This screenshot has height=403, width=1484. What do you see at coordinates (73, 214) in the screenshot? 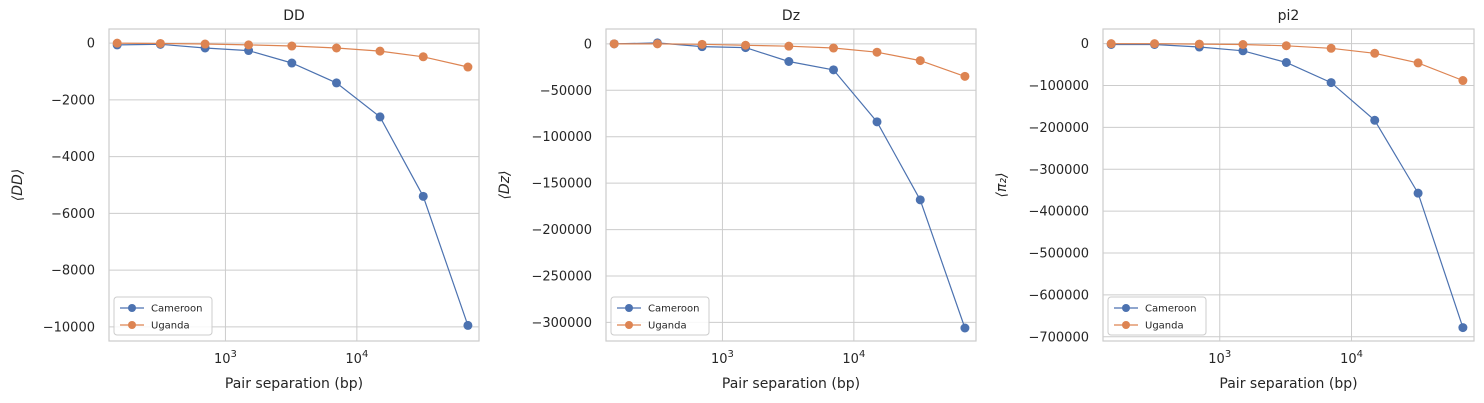
I see `y-tick-label: −6000` at bounding box center [73, 214].